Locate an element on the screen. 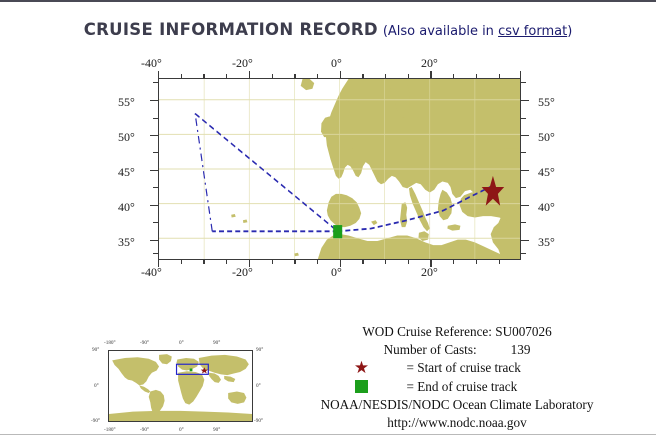 This screenshot has width=656, height=446. x-axis-top-label-3: 20° is located at coordinates (429, 63).